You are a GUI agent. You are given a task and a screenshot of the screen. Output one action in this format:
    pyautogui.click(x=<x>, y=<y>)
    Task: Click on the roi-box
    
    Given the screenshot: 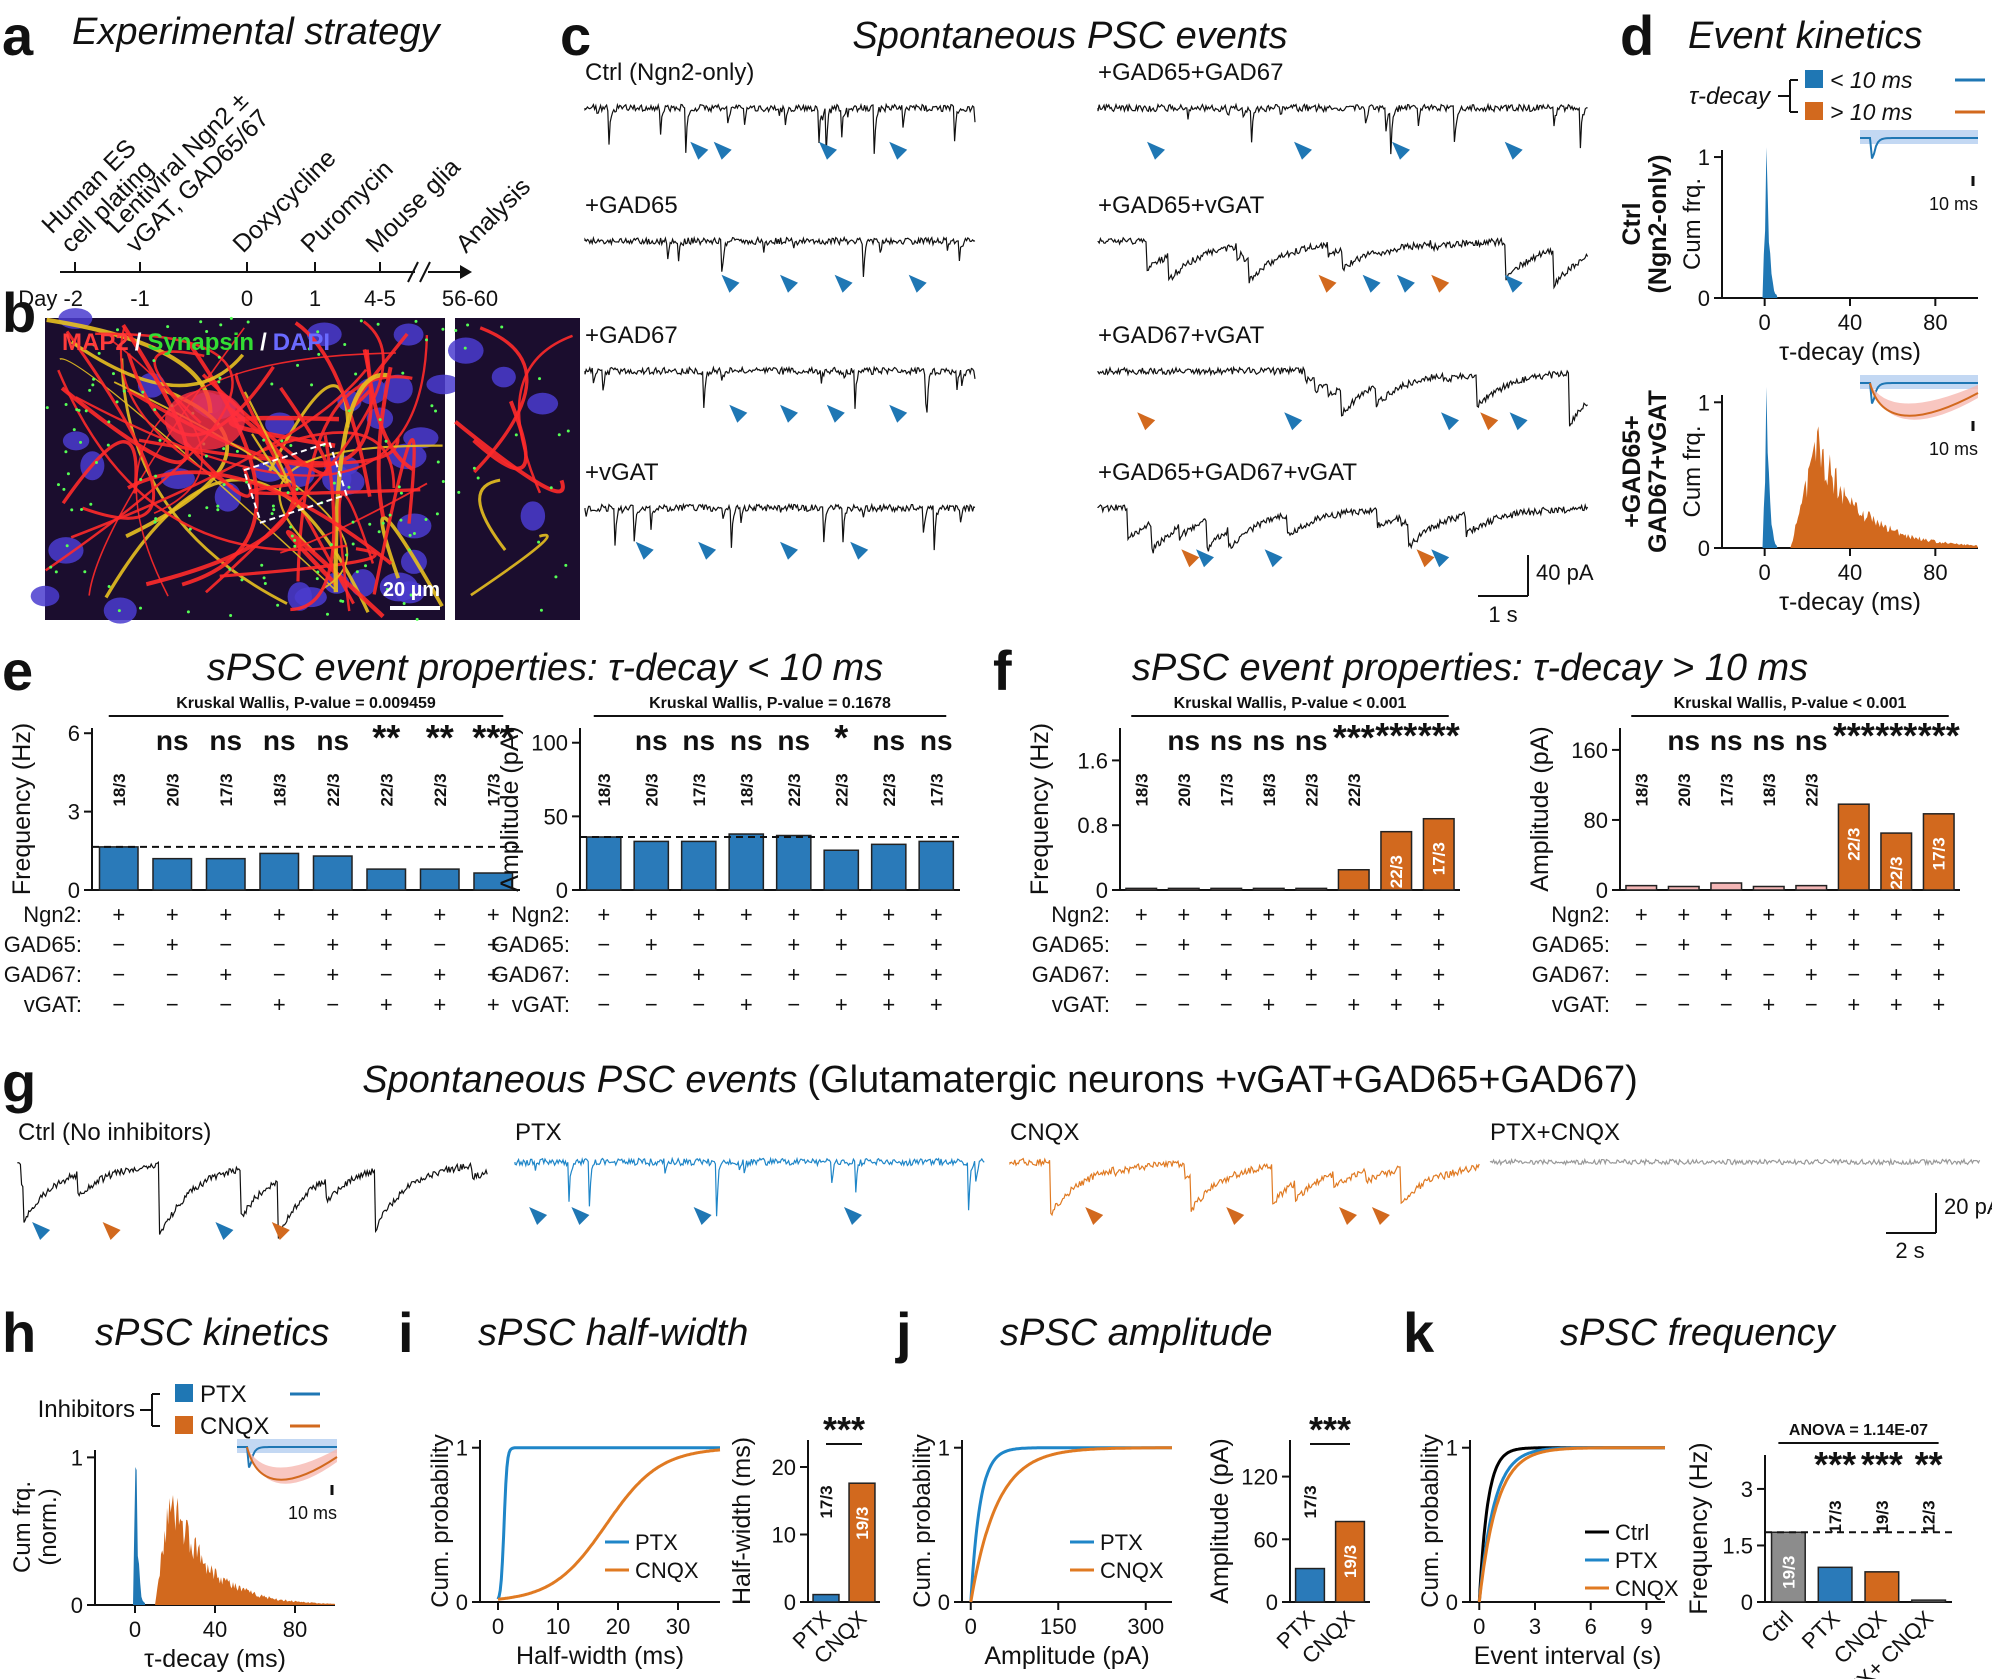 What is the action you would take?
    pyautogui.click(x=295, y=482)
    